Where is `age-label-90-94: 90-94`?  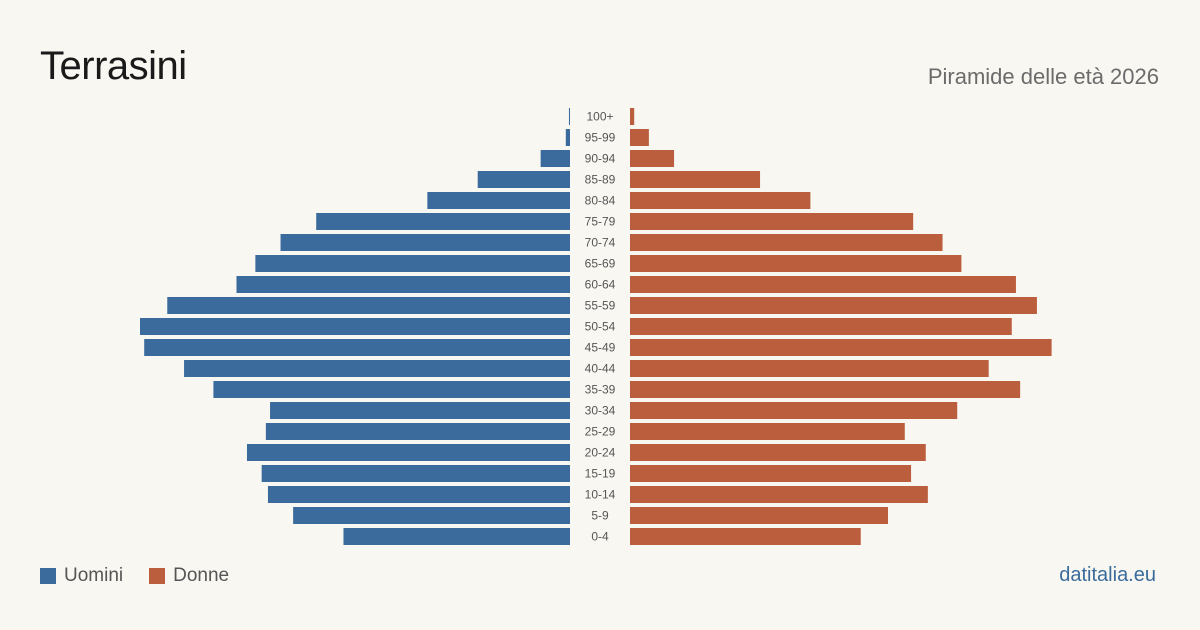
age-label-90-94: 90-94 is located at coordinates (600, 159).